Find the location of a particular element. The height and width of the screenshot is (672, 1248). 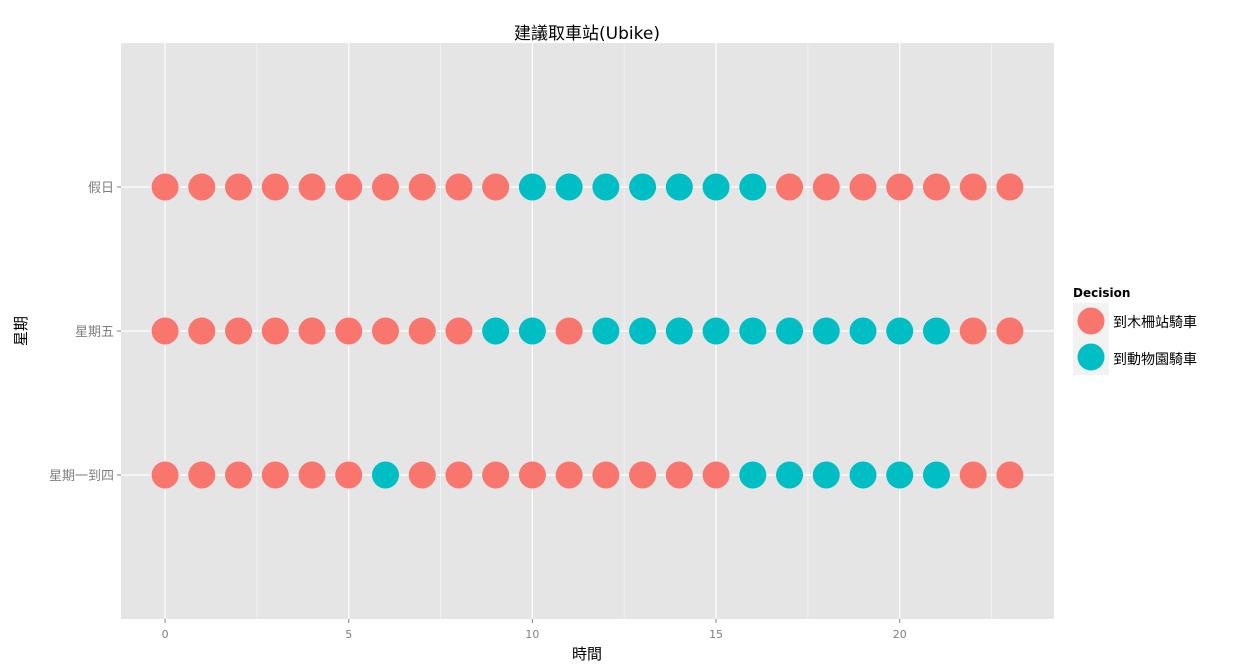

legend: Decision 到木柵站騎車 到動物園騎車 is located at coordinates (1135, 330).